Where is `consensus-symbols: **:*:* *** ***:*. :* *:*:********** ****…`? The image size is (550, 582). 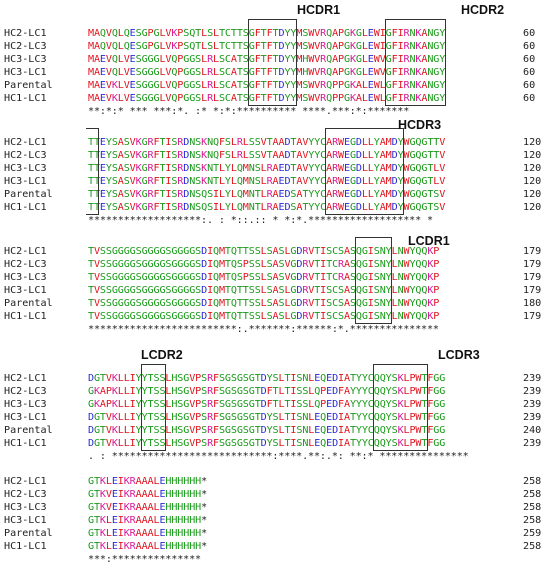 consensus-symbols: **:*:* *** ***:*. :* *:*:********** ****… is located at coordinates (249, 111).